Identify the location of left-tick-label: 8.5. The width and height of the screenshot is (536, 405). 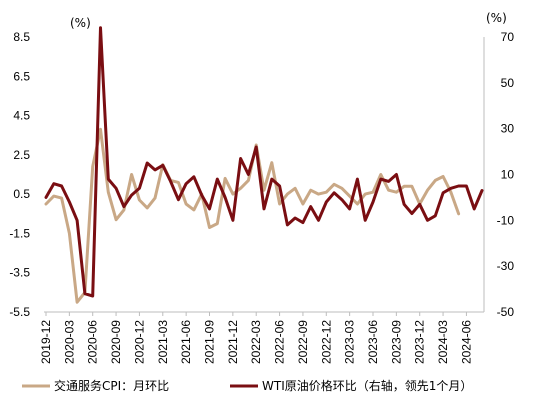
(21, 37).